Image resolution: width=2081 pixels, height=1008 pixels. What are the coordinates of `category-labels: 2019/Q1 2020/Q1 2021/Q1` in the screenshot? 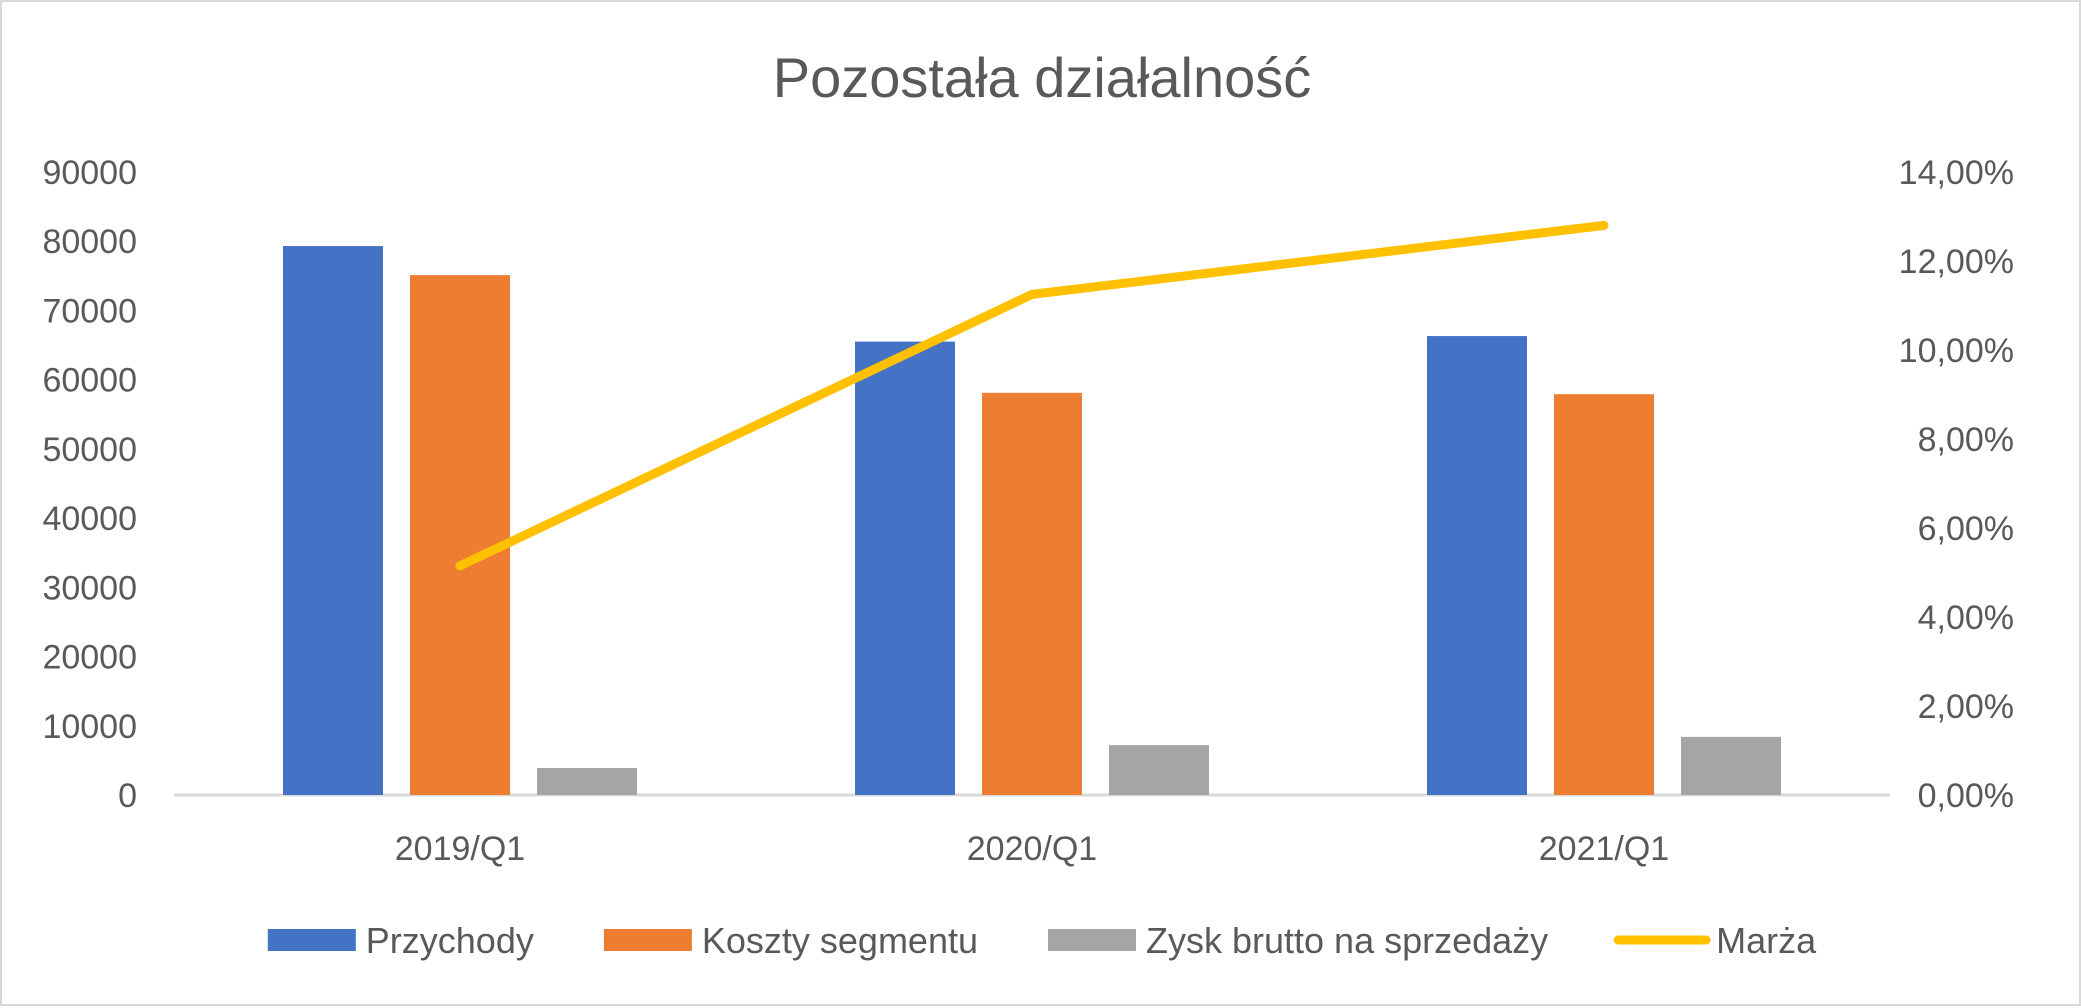 It's located at (1032, 849).